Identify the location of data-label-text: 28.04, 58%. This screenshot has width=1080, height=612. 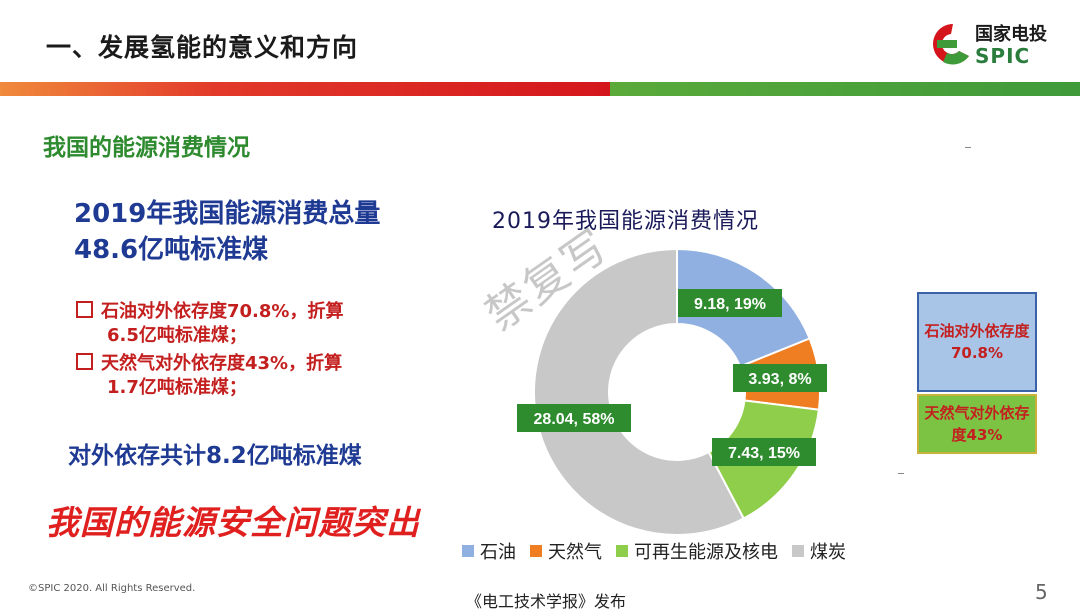
(574, 419).